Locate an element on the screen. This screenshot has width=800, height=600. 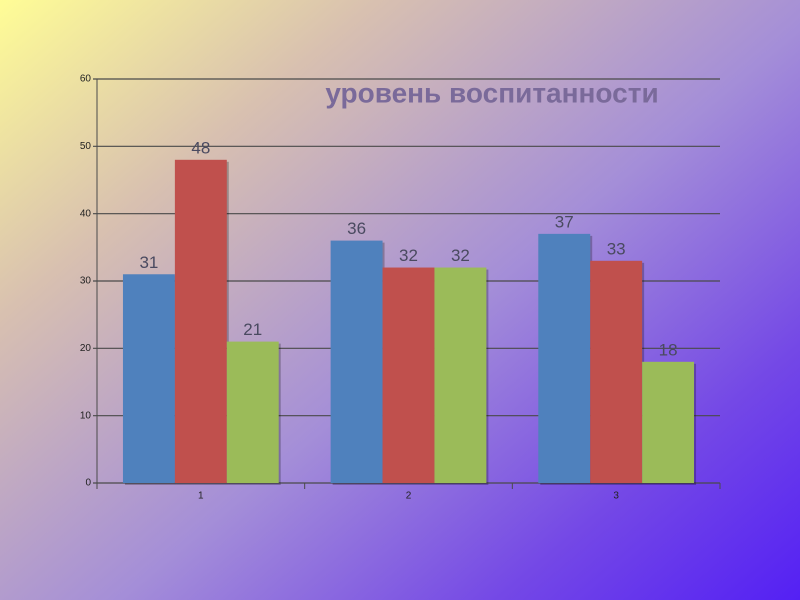
chart-title: уровень воспитанности is located at coordinates (491, 92).